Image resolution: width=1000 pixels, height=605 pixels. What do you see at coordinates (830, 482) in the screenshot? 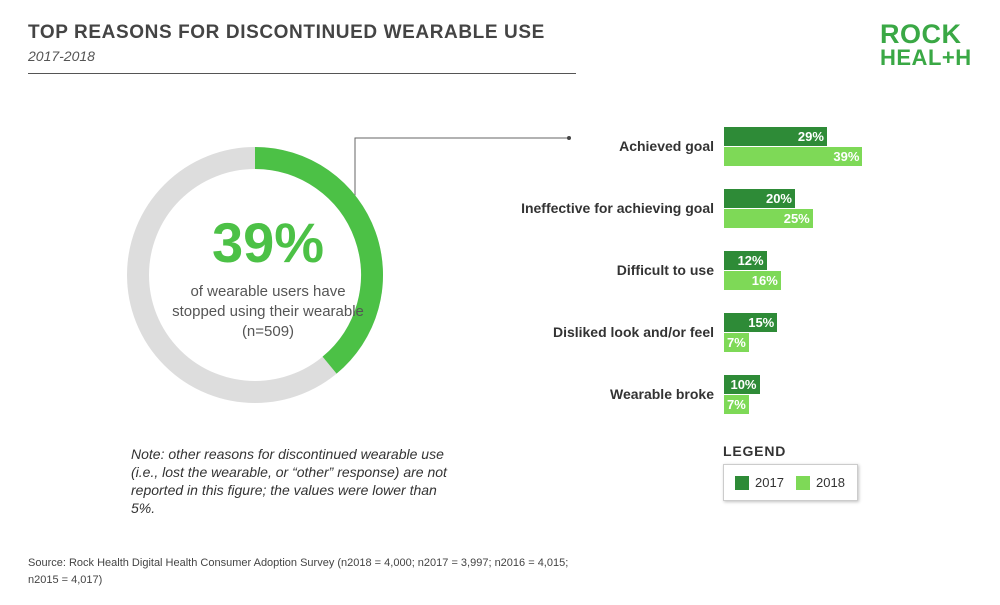
I see `legend-label-2018: 2018` at bounding box center [830, 482].